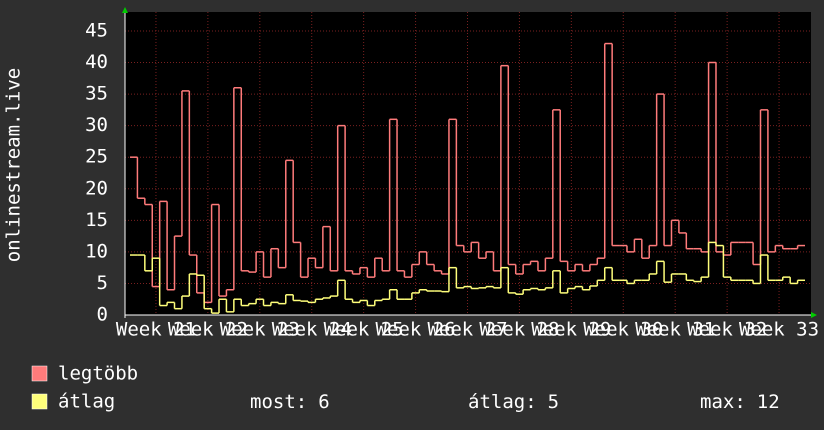 Image resolution: width=824 pixels, height=430 pixels. What do you see at coordinates (102, 283) in the screenshot?
I see `y-tick-label: 5` at bounding box center [102, 283].